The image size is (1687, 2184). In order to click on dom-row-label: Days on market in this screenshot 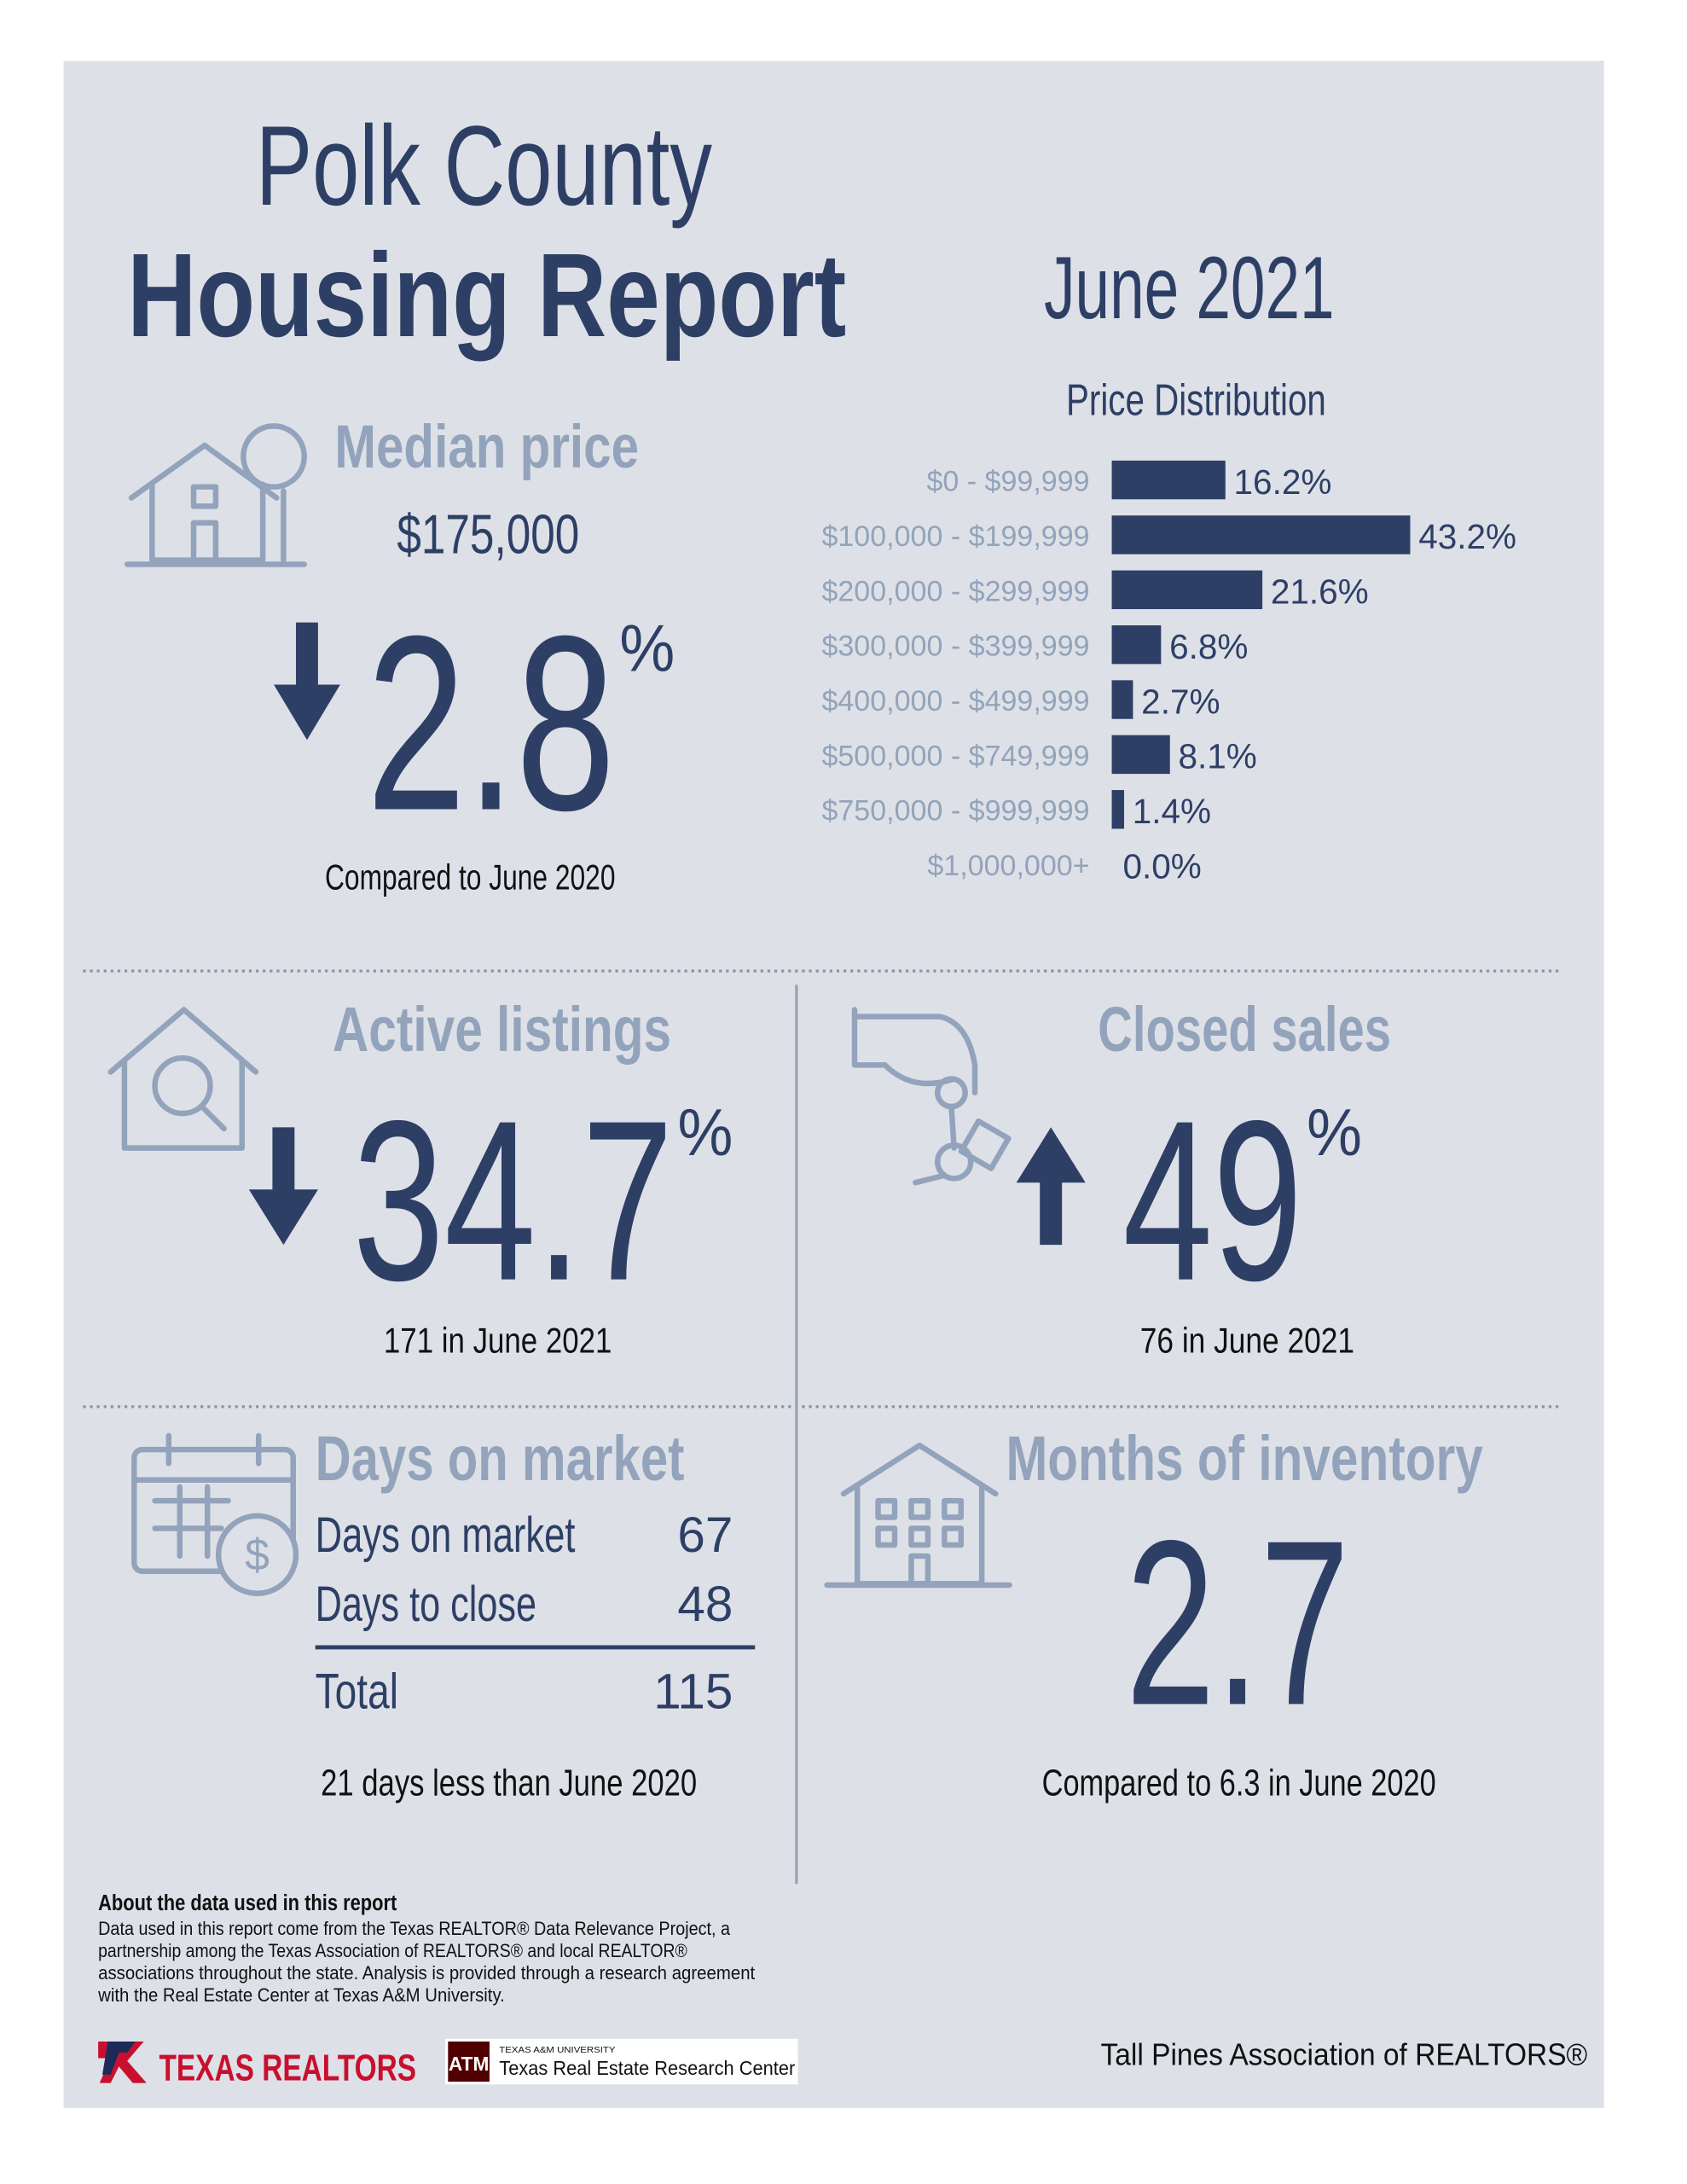, I will do `click(446, 1535)`.